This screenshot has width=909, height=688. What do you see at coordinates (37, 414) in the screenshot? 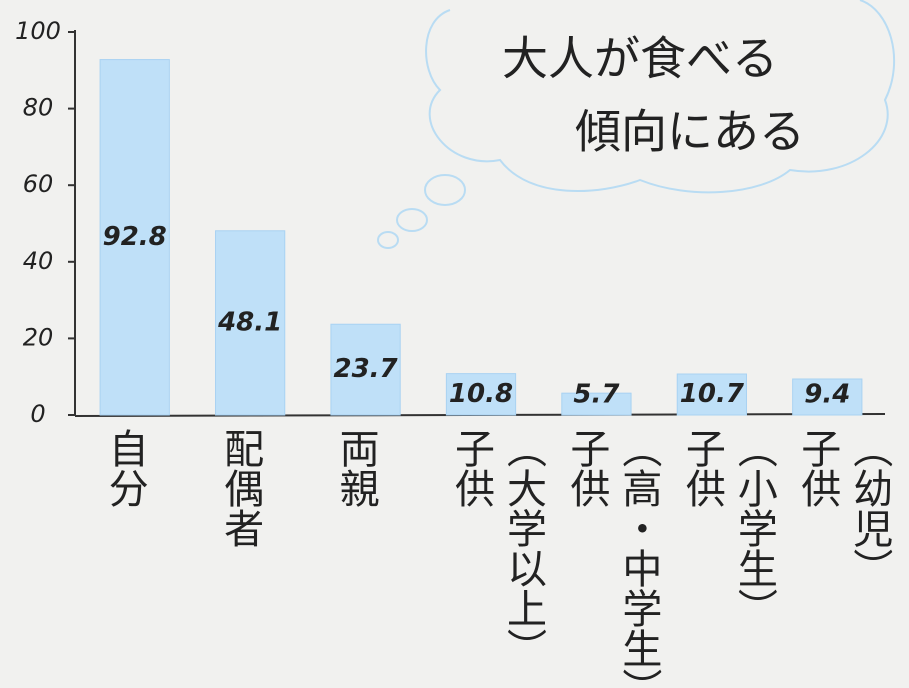
I see `y-tick-label: 0` at bounding box center [37, 414].